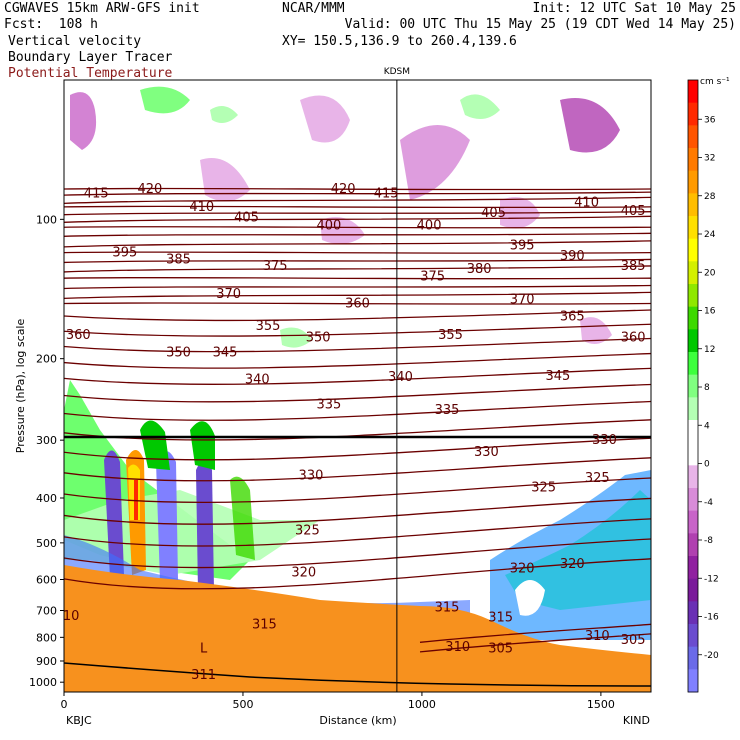 The width and height of the screenshot is (740, 740). I want to click on colorbar-frame, so click(693, 386).